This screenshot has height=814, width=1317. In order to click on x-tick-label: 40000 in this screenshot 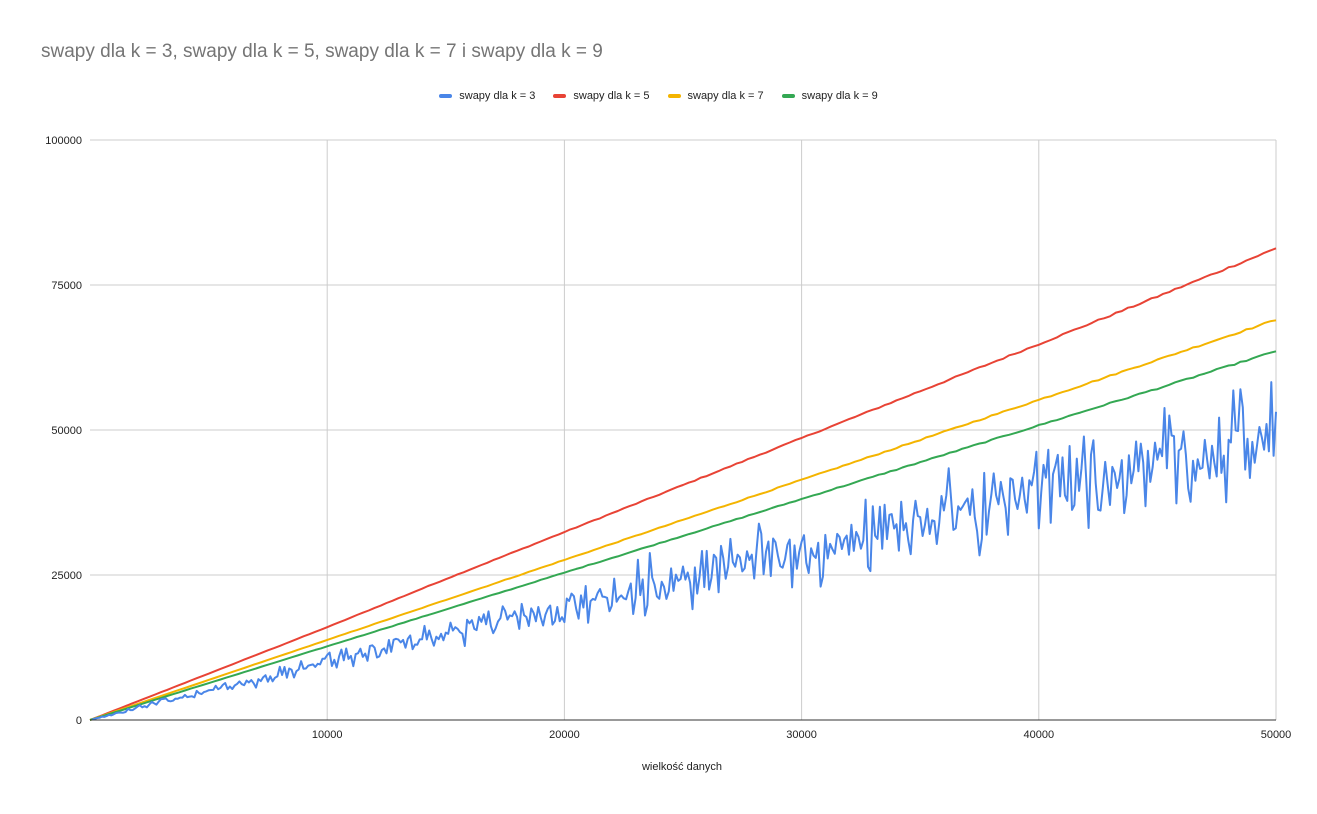, I will do `click(1039, 735)`.